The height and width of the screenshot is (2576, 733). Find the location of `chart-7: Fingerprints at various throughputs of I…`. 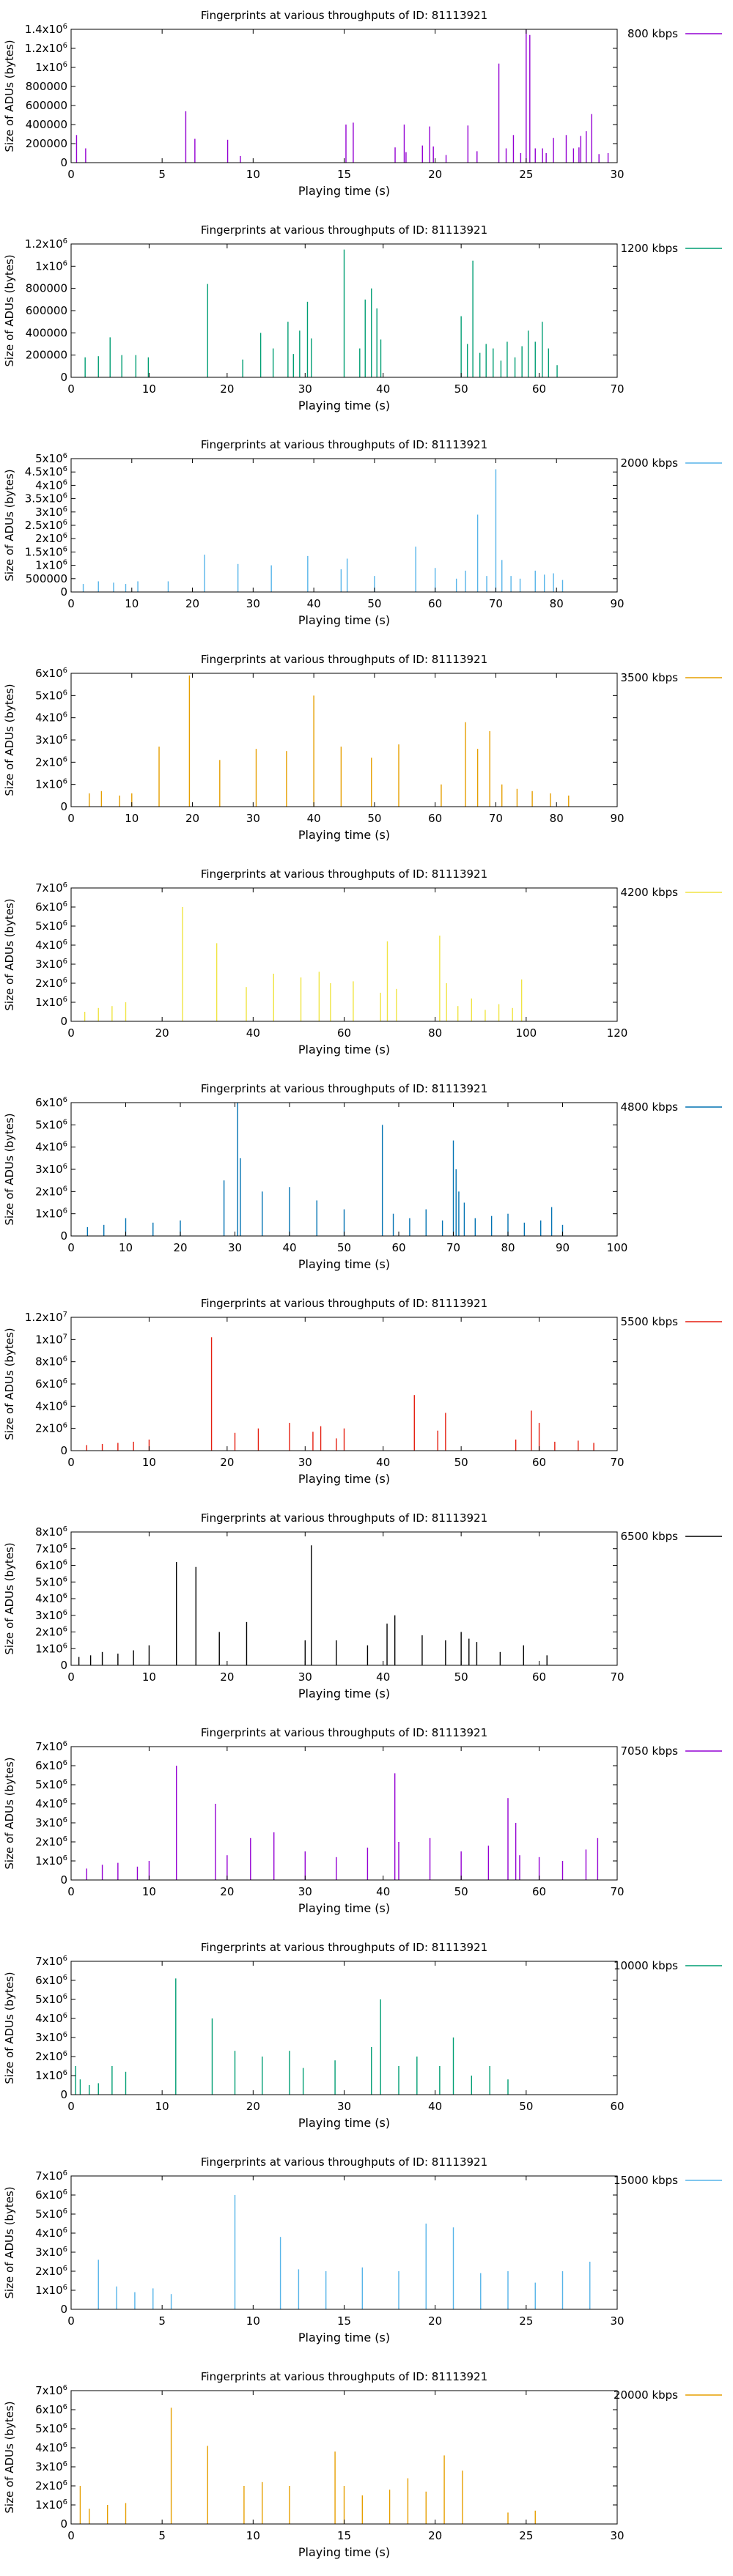

chart-7: Fingerprints at various throughputs of I… is located at coordinates (362, 1391).